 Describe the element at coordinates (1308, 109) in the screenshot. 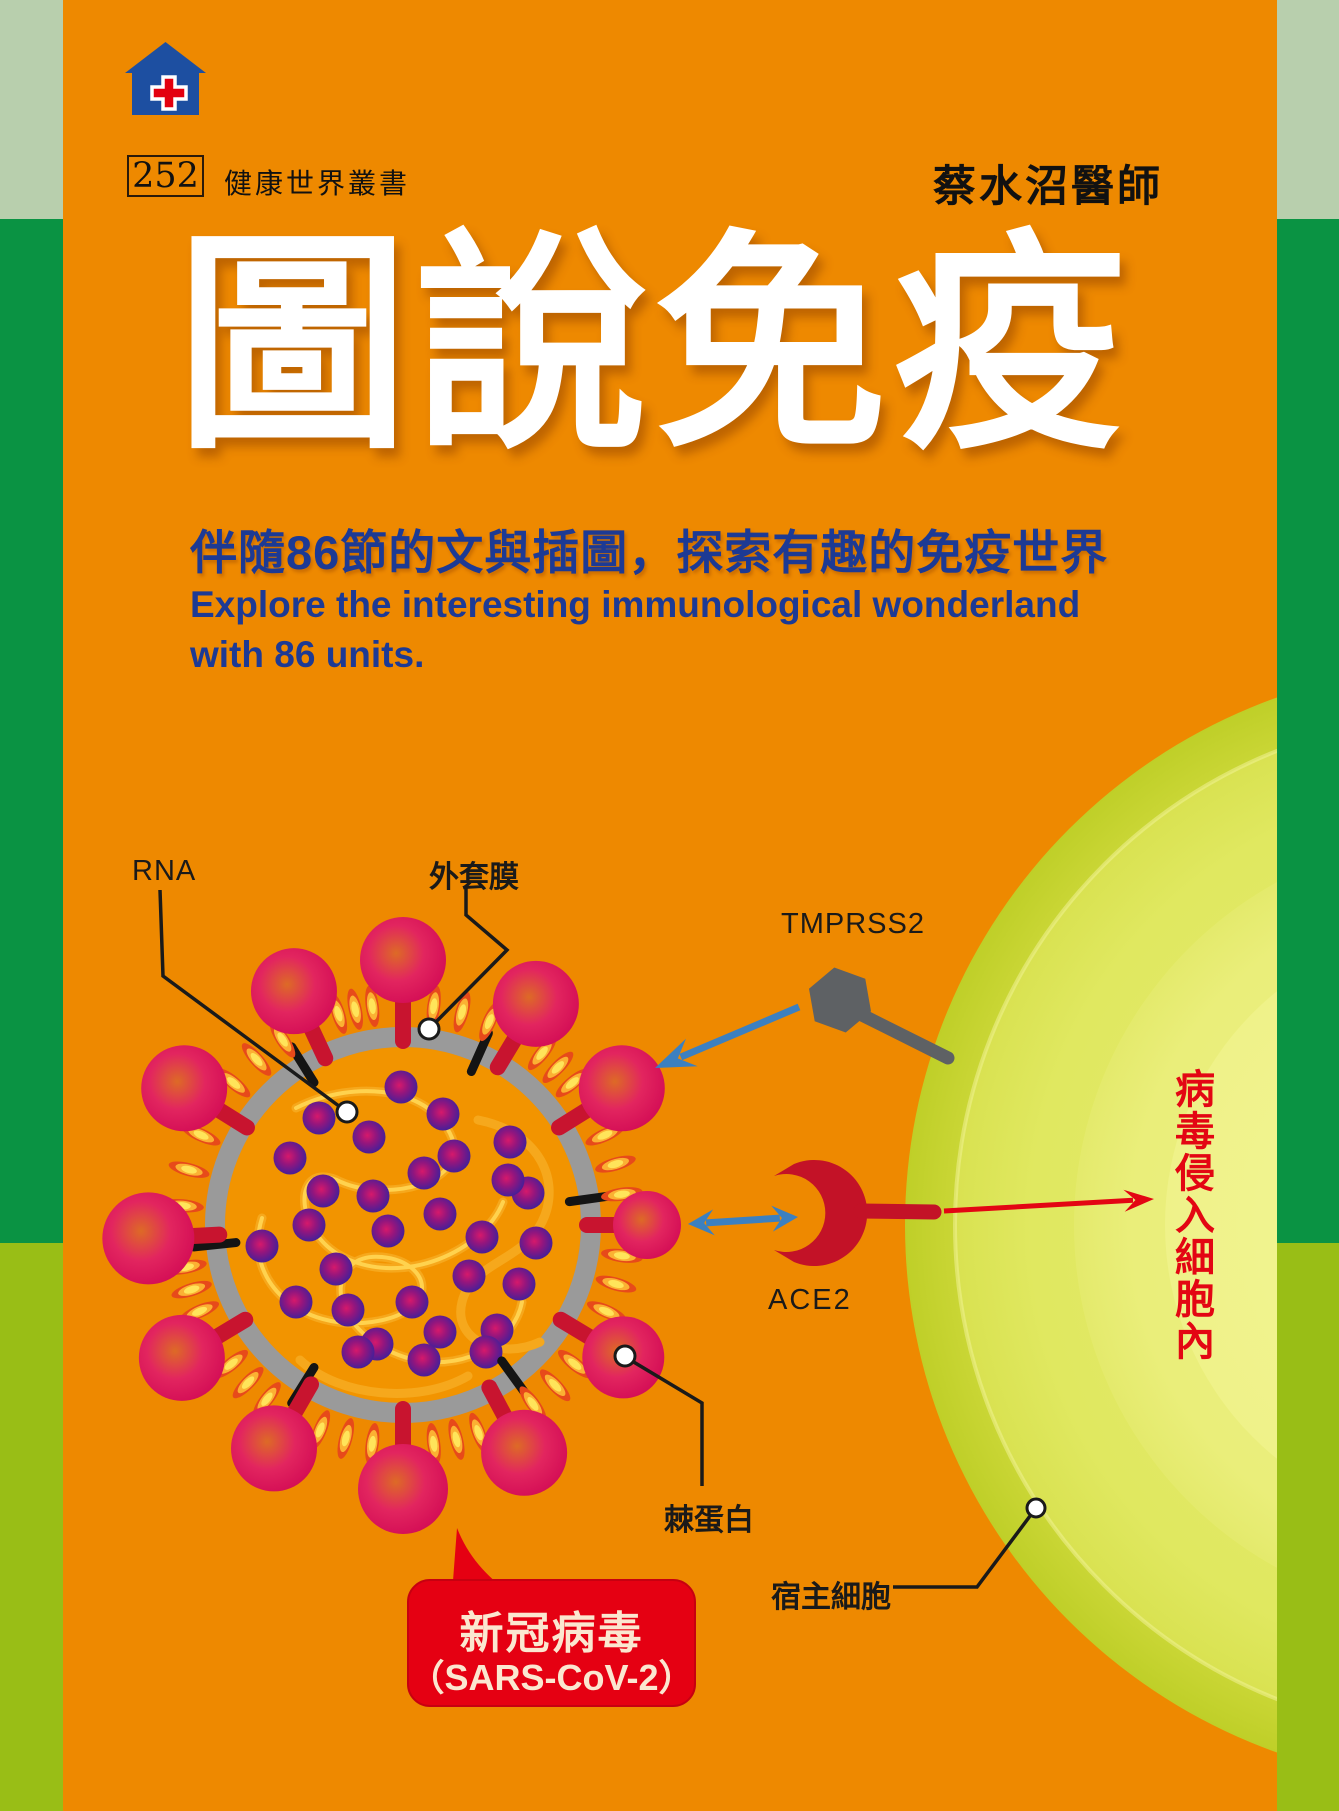

I see `right-strip-pale` at that location.